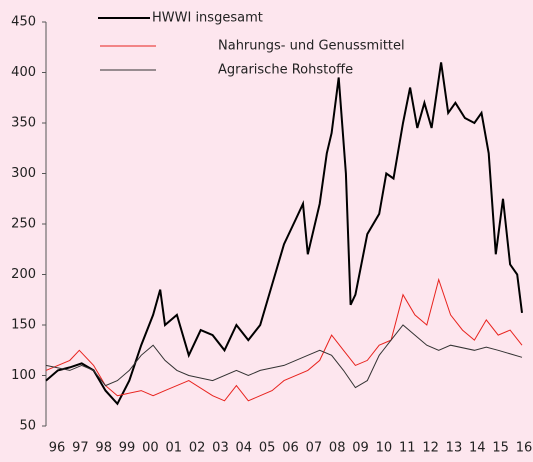  I want to click on y-tick-label: 400, so click(23, 72).